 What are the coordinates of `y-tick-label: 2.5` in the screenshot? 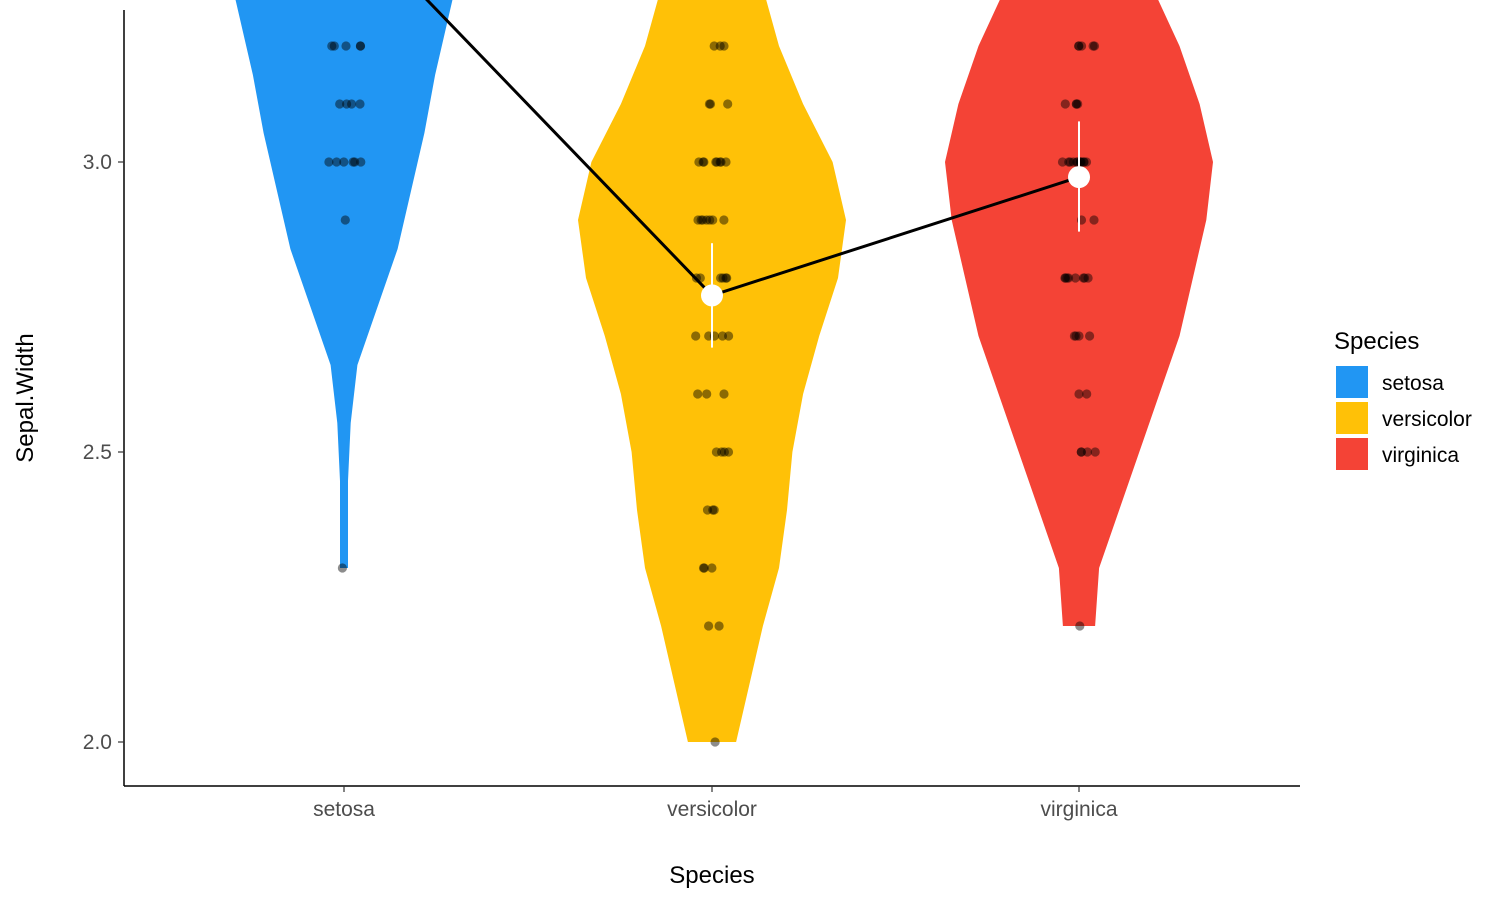 It's located at (97, 452).